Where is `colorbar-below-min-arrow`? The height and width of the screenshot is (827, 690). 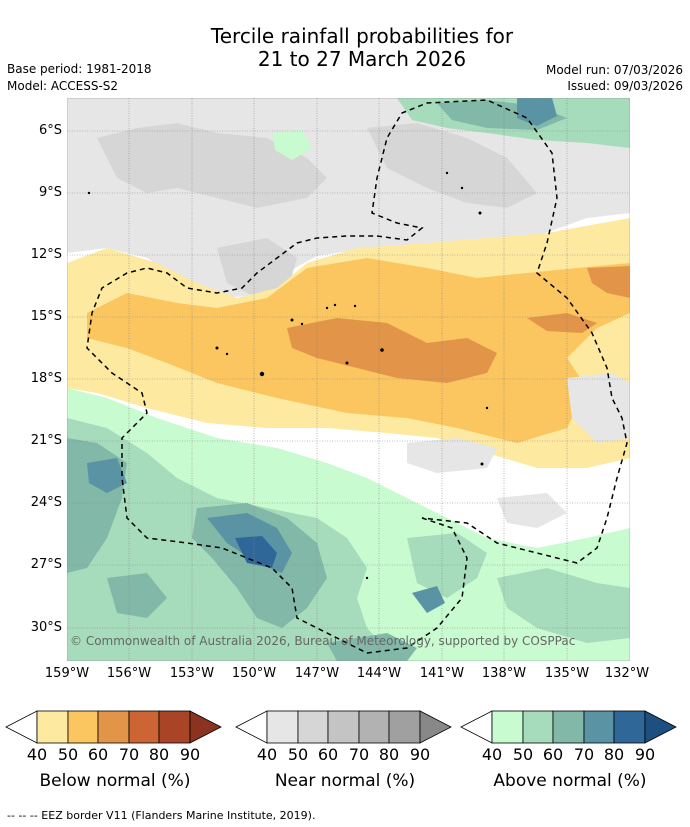
colorbar-below-min-arrow is located at coordinates (21, 727).